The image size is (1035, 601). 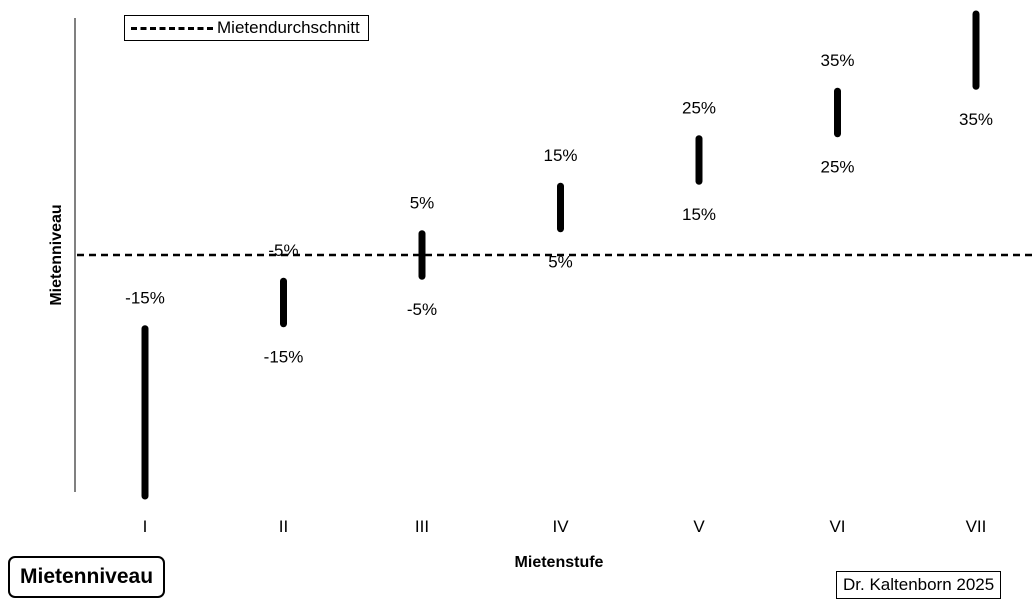 What do you see at coordinates (837, 166) in the screenshot?
I see `range-low-label: 25%` at bounding box center [837, 166].